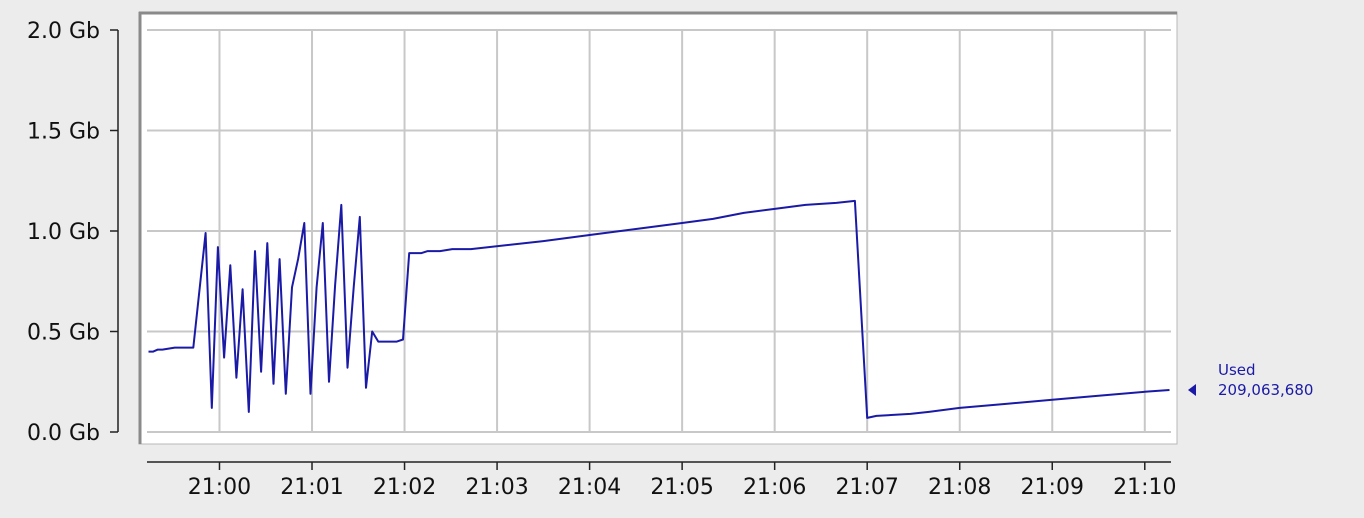 This screenshot has height=518, width=1364. Describe the element at coordinates (1144, 487) in the screenshot. I see `x-tick-label: 21:10` at that location.